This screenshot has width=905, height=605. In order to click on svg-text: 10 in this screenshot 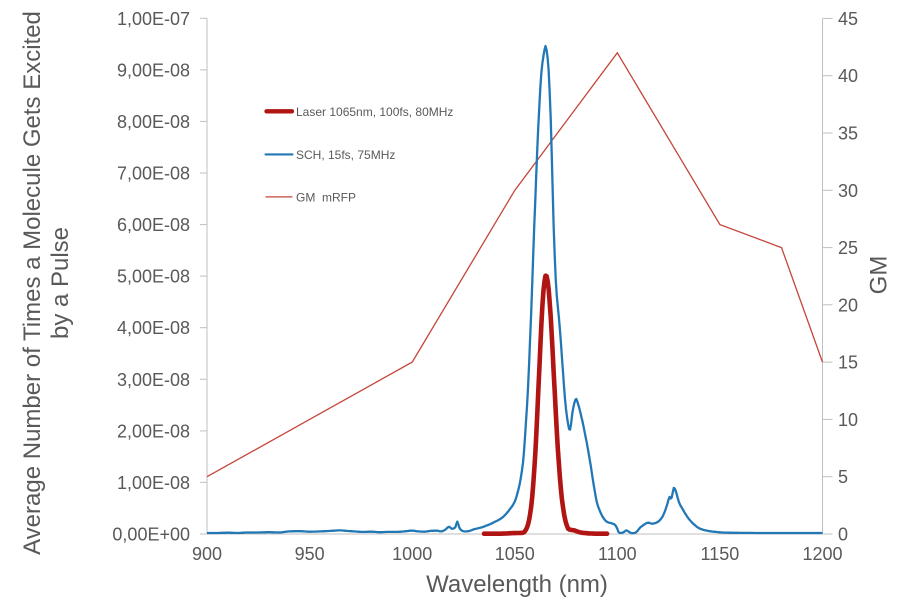, I will do `click(848, 420)`.